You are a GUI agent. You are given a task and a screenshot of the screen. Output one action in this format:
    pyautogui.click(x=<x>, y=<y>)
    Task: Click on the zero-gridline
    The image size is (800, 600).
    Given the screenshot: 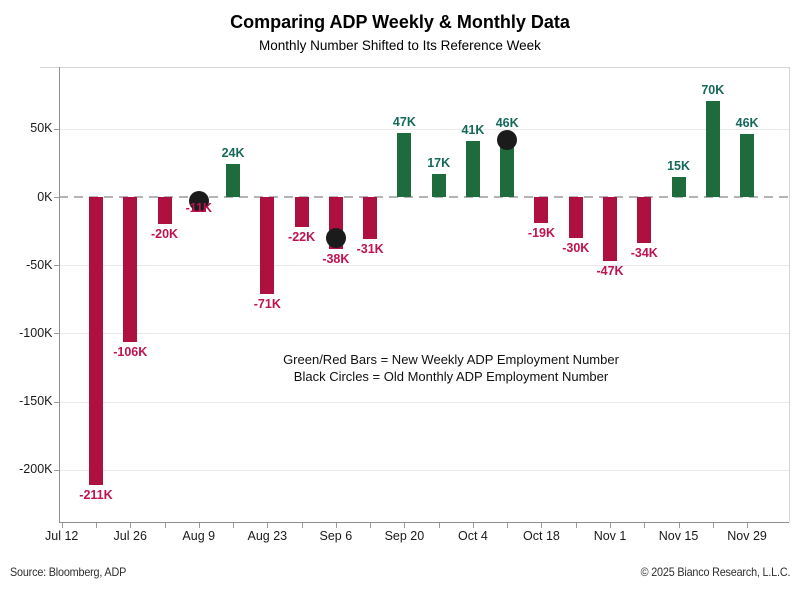 What is the action you would take?
    pyautogui.click(x=423, y=197)
    